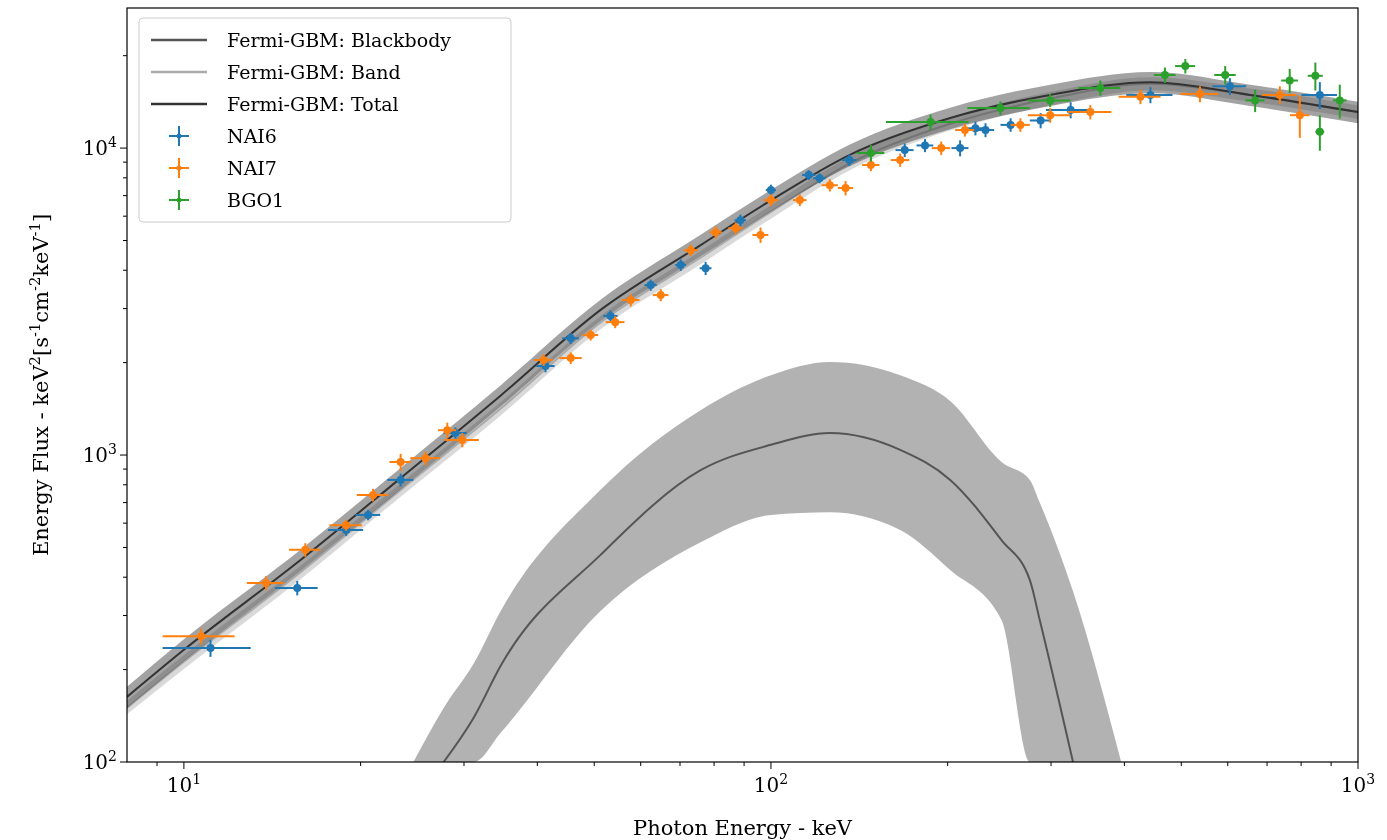 The image size is (1387, 840). Describe the element at coordinates (252, 168) in the screenshot. I see `legend-label: NAI7` at that location.